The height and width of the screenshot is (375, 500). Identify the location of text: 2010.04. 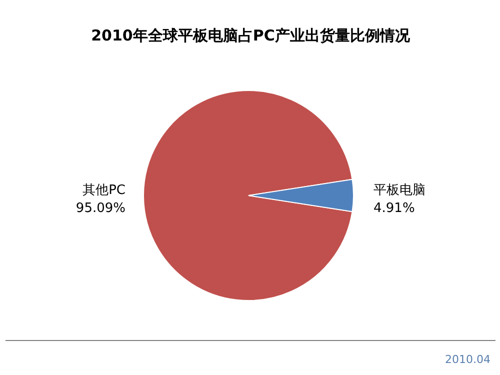
(468, 359).